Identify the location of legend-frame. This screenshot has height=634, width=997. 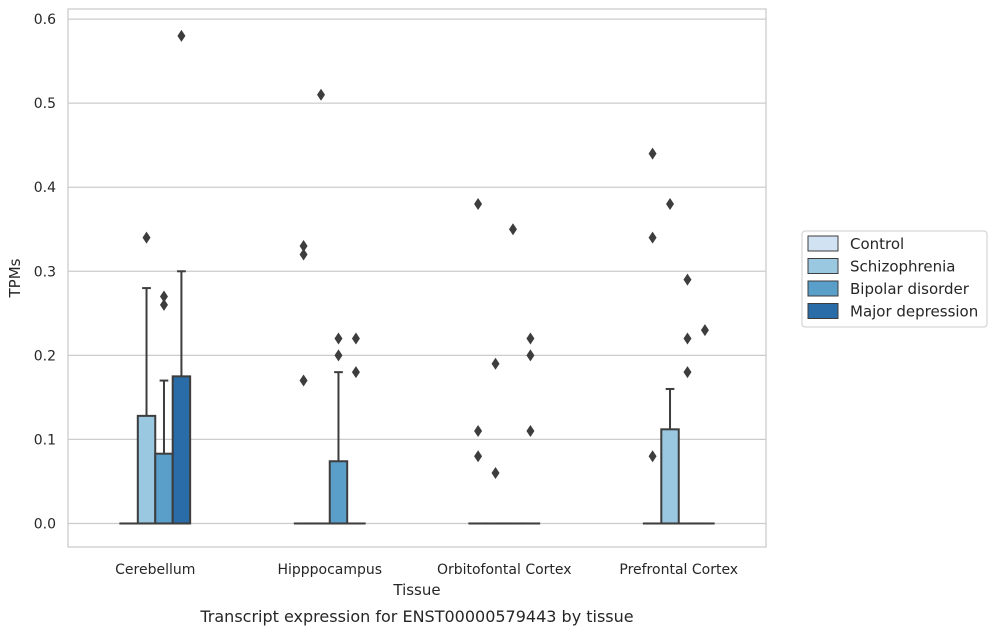
(894, 279).